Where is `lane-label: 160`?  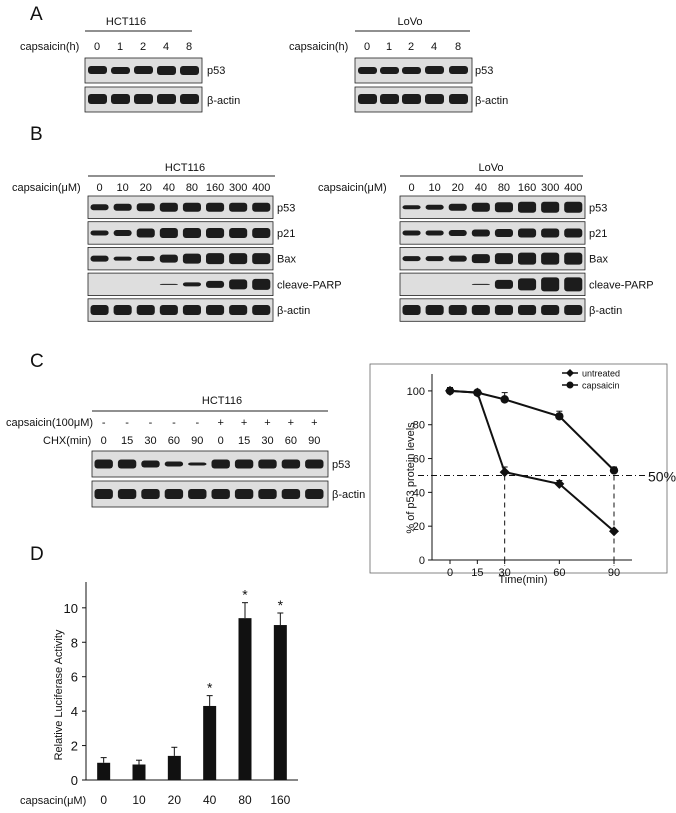
lane-label: 160 is located at coordinates (215, 188).